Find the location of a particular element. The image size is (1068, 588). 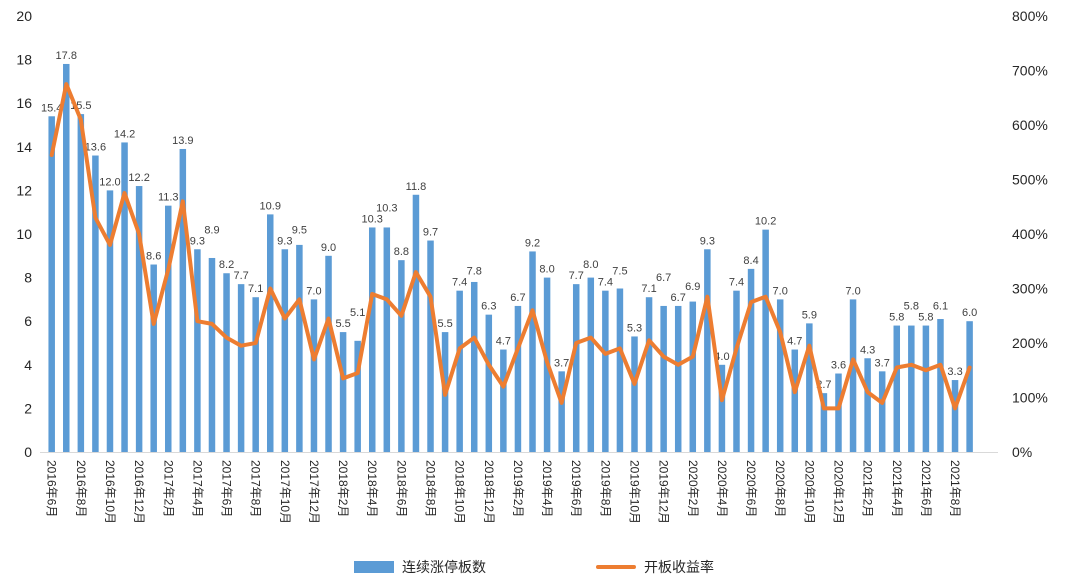

x-axis-tick-label: 2019年6月 is located at coordinates (576, 488).